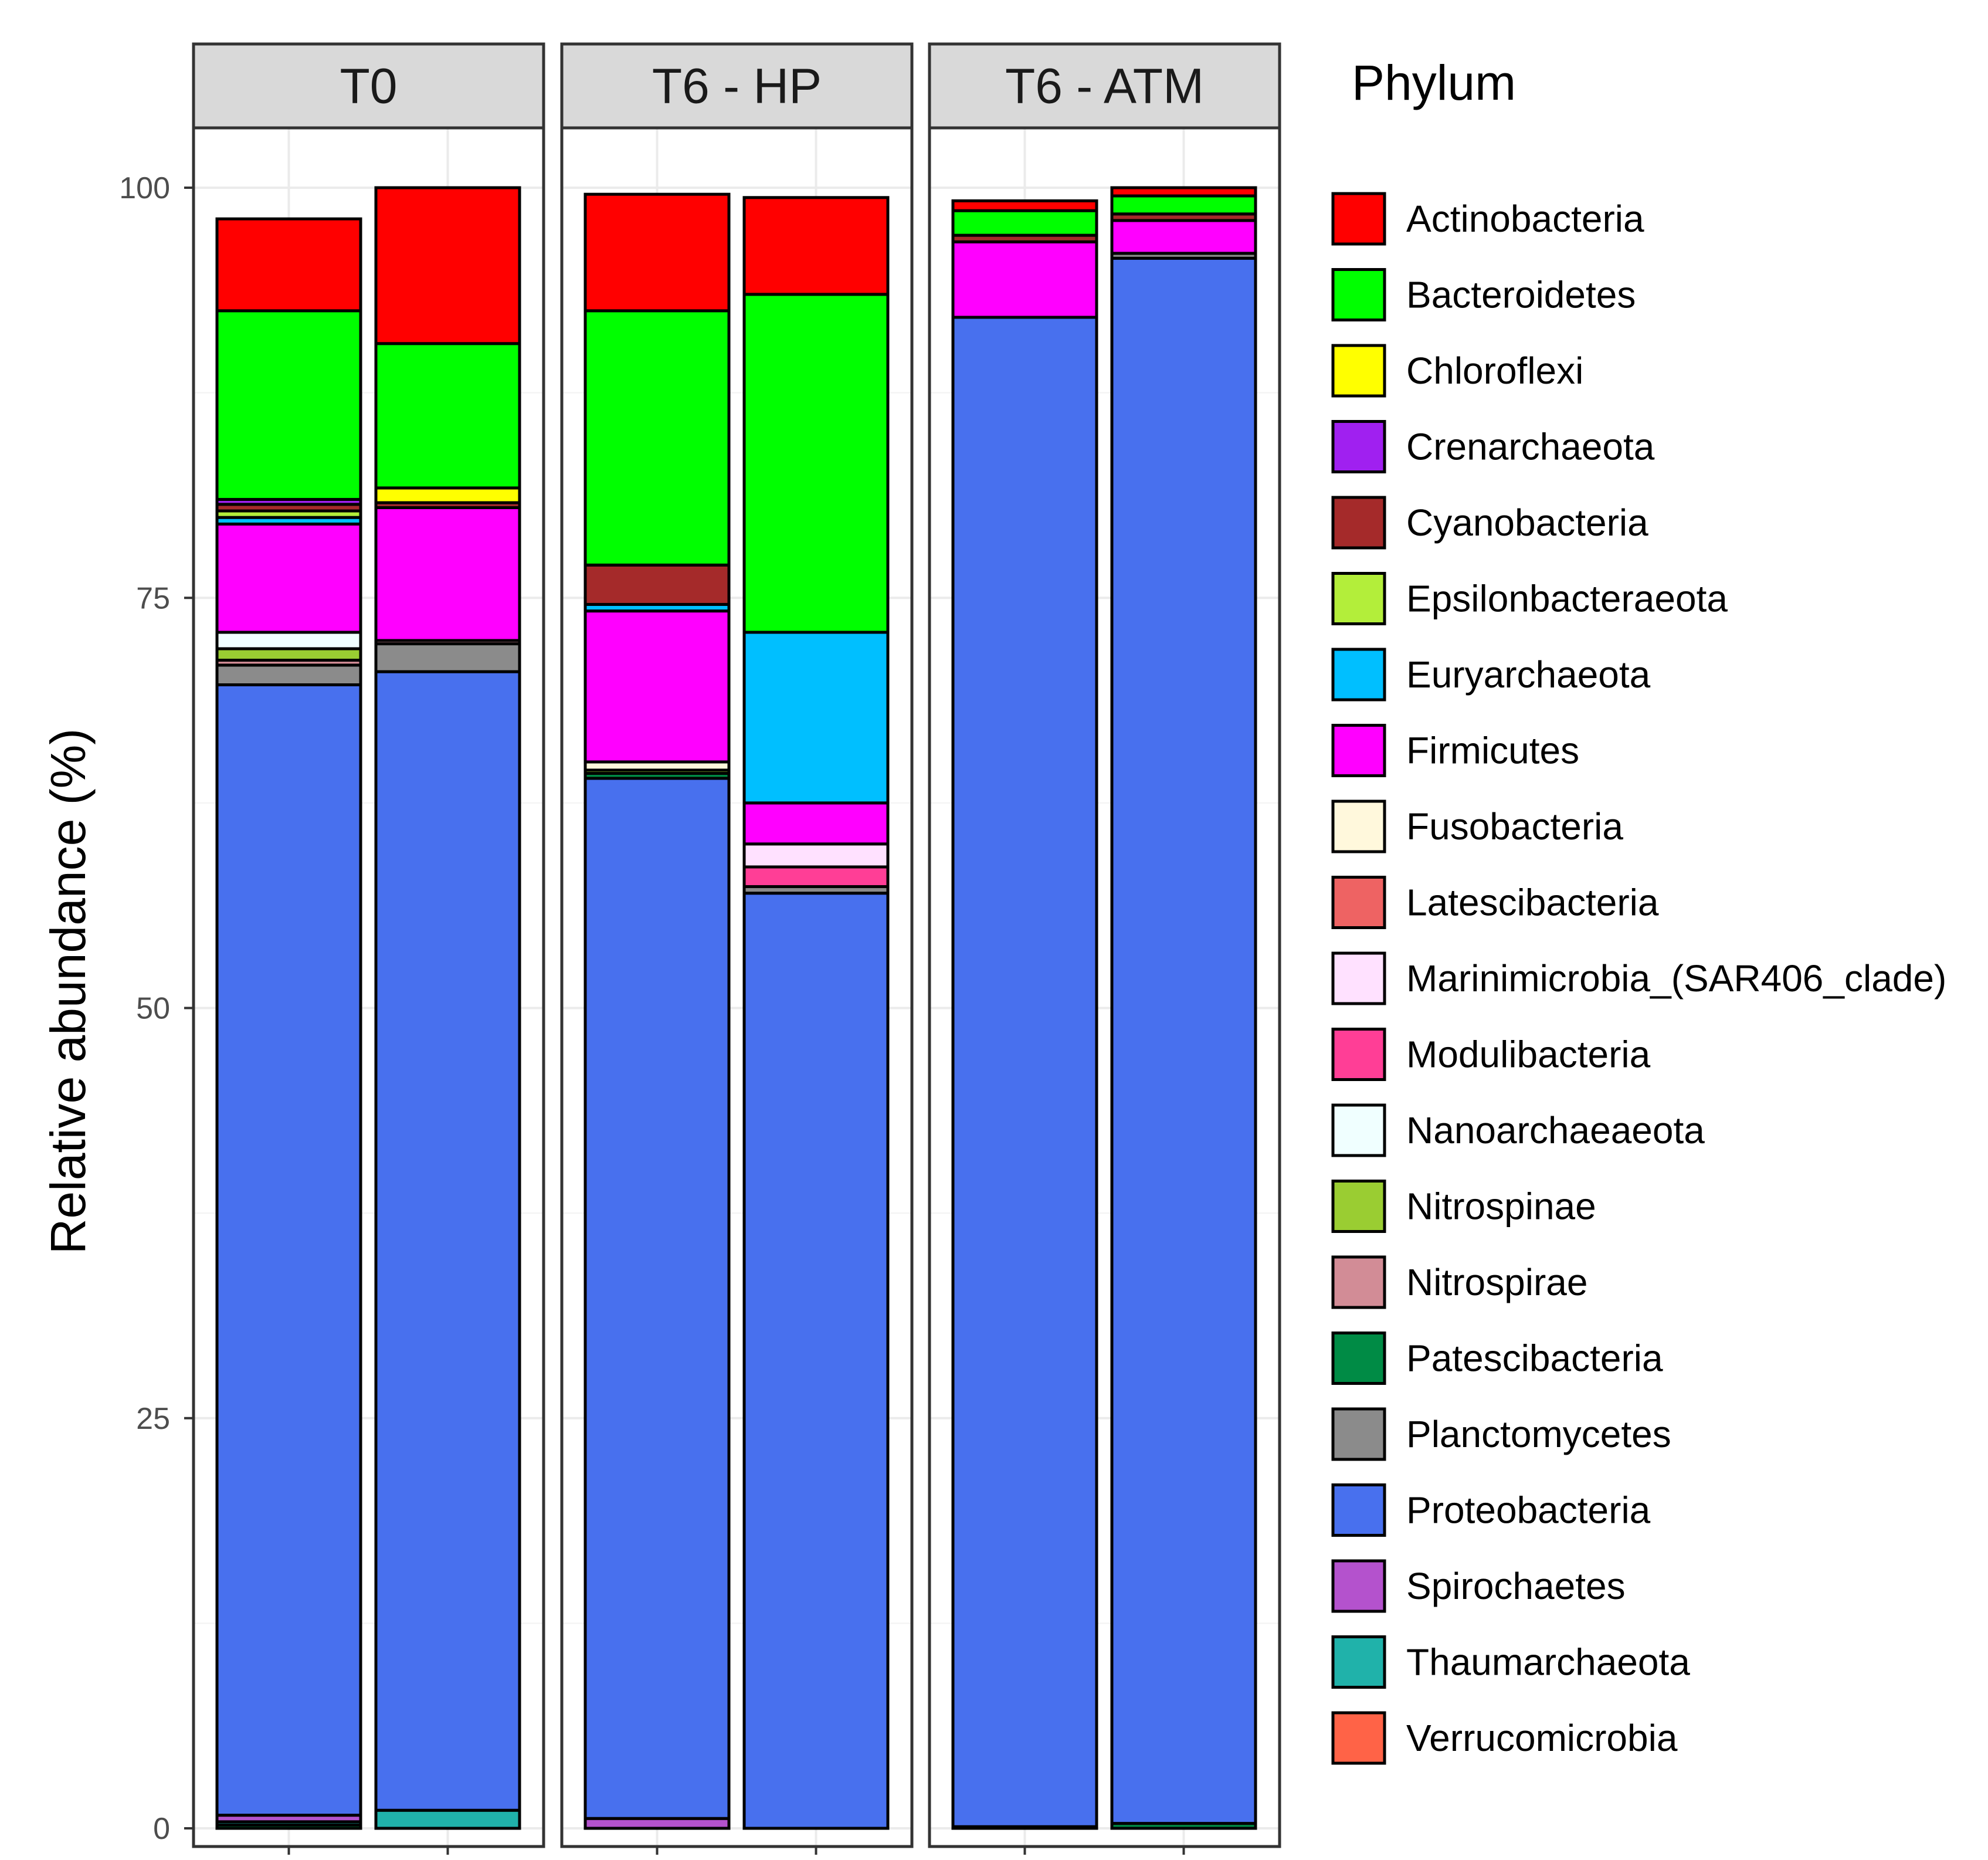 The width and height of the screenshot is (1988, 1860). What do you see at coordinates (144, 188) in the screenshot?
I see `y-tick-label: 100` at bounding box center [144, 188].